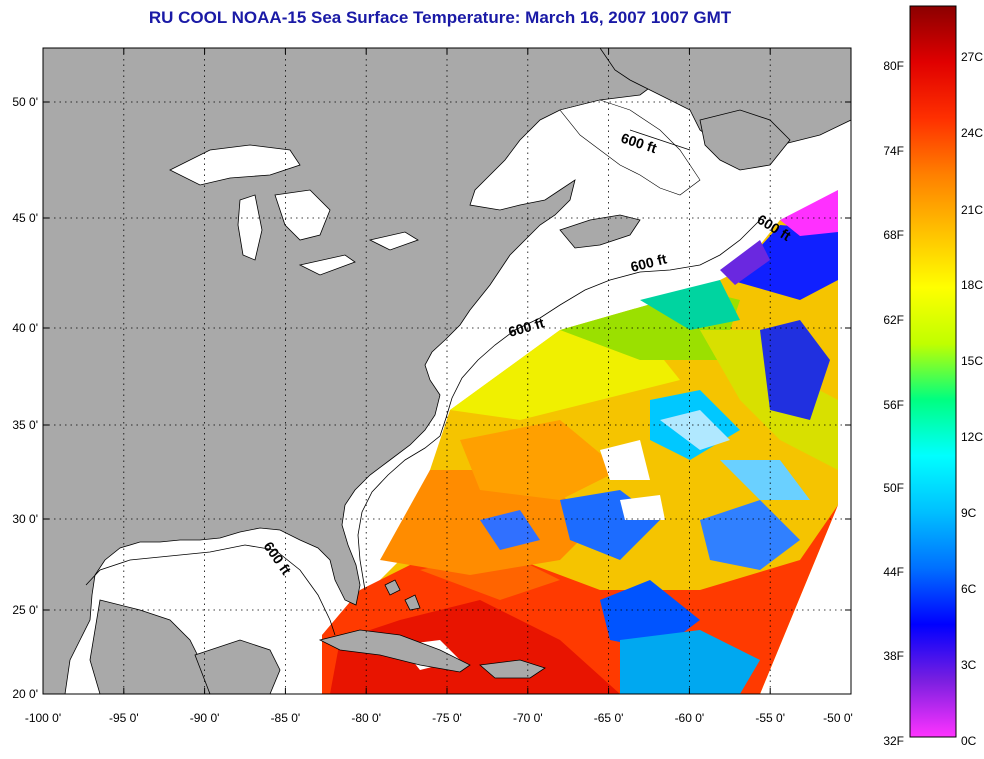 The width and height of the screenshot is (984, 759). Describe the element at coordinates (838, 718) in the screenshot. I see `lon-tick-label: -50 0'` at that location.